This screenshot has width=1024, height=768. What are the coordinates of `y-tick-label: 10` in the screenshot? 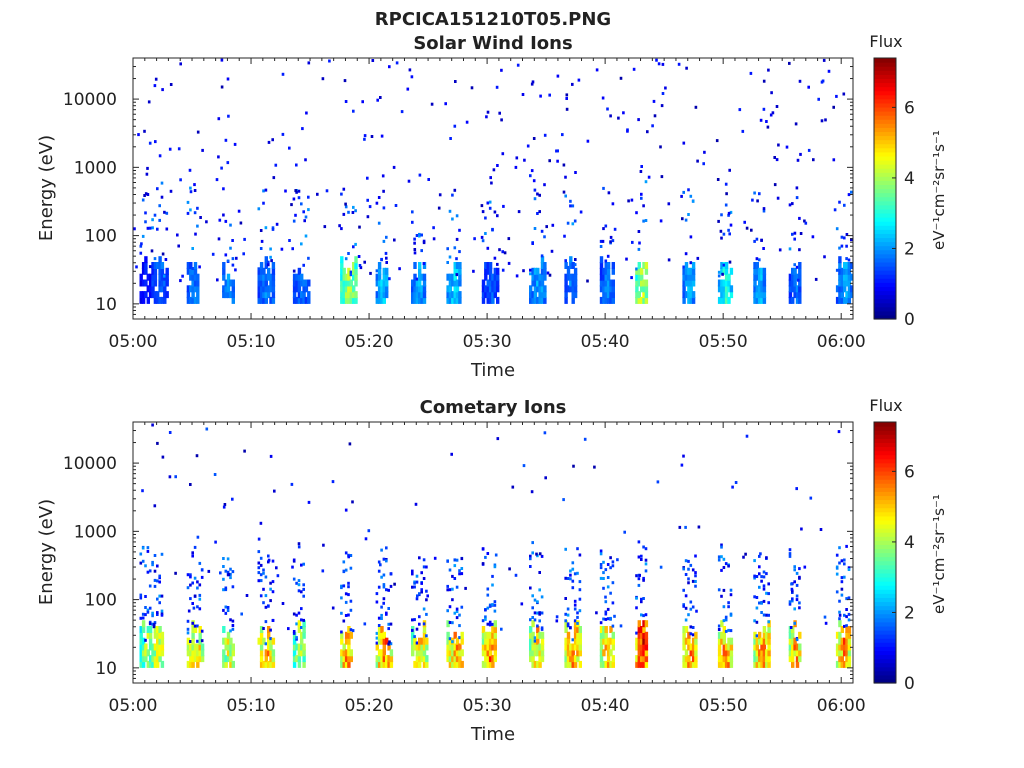 It's located at (106, 669).